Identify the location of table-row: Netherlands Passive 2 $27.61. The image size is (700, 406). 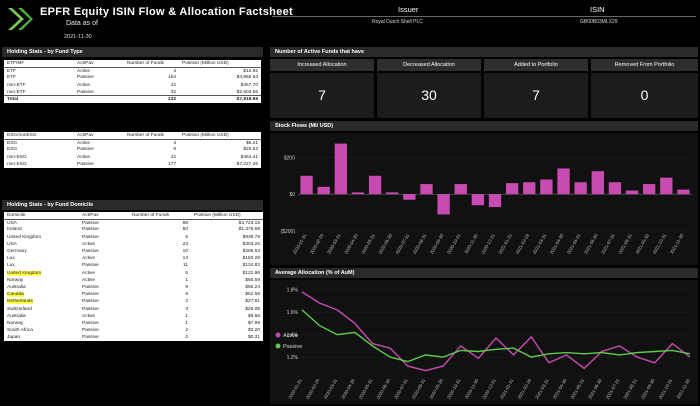
(133, 301).